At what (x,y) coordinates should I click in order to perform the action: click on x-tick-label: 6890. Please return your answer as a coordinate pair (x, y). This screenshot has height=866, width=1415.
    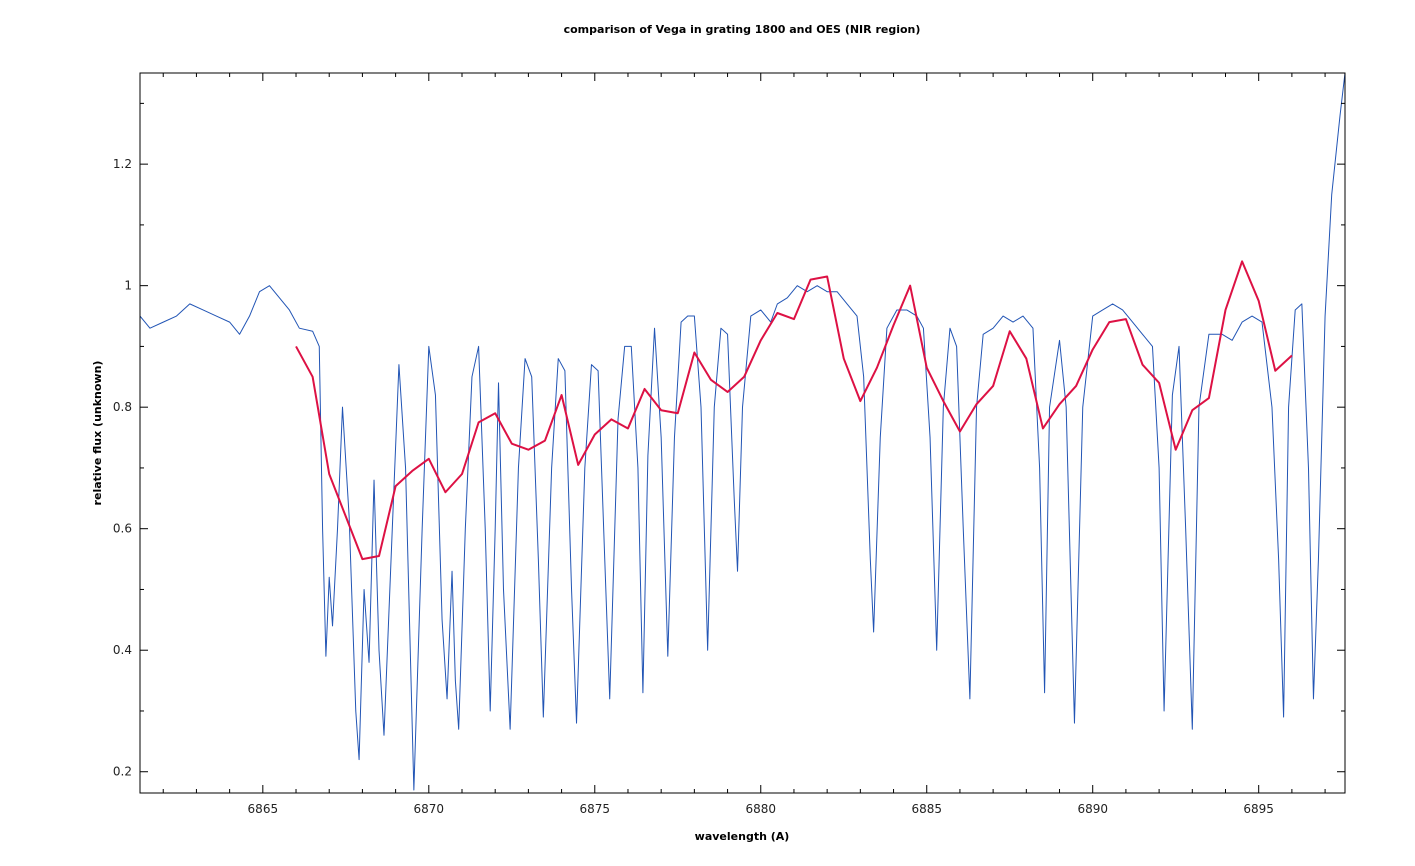
    Looking at the image, I should click on (1092, 809).